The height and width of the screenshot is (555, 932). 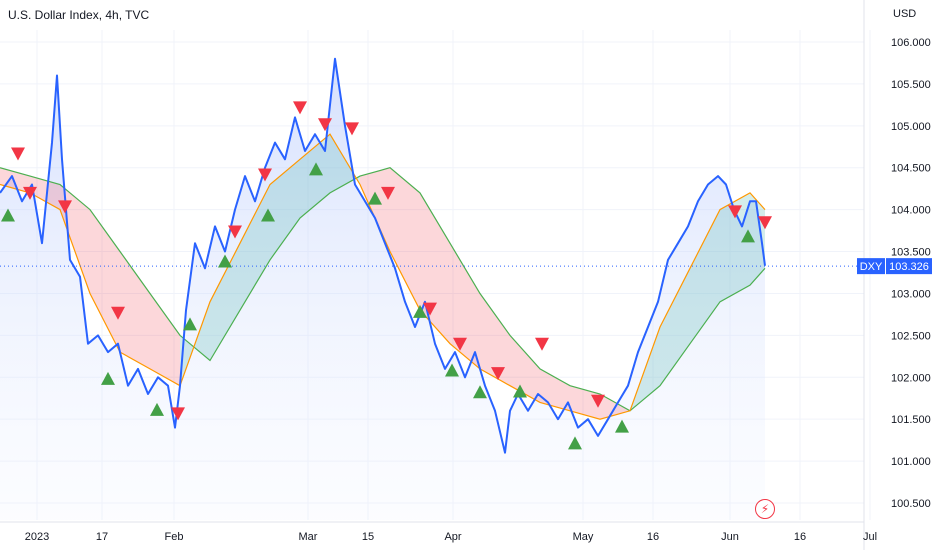 What do you see at coordinates (911, 211) in the screenshot?
I see `y-tick-label: 104.000` at bounding box center [911, 211].